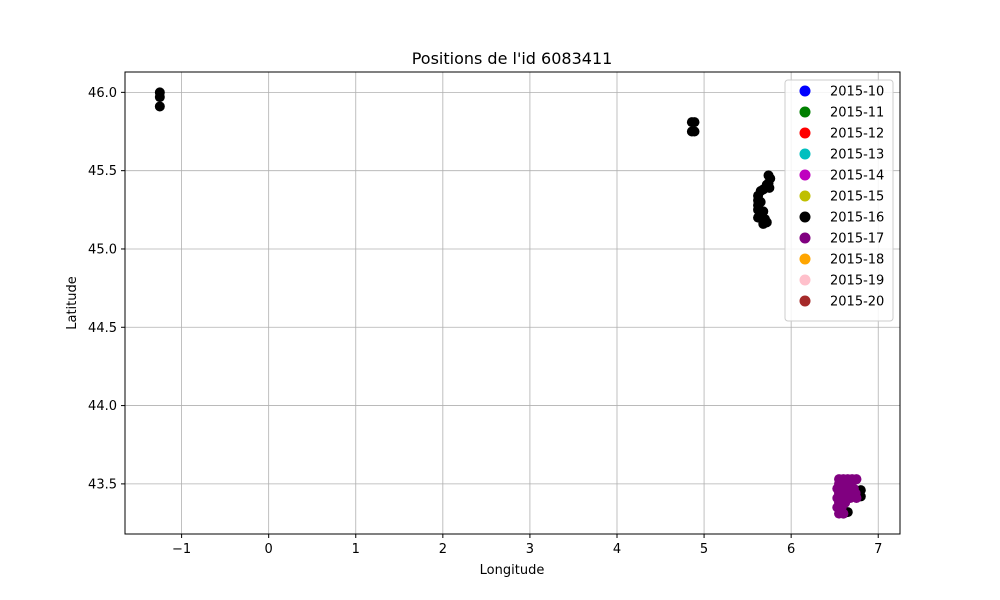 Image resolution: width=1000 pixels, height=600 pixels. What do you see at coordinates (857, 260) in the screenshot?
I see `legend-label: 2015-18` at bounding box center [857, 260].